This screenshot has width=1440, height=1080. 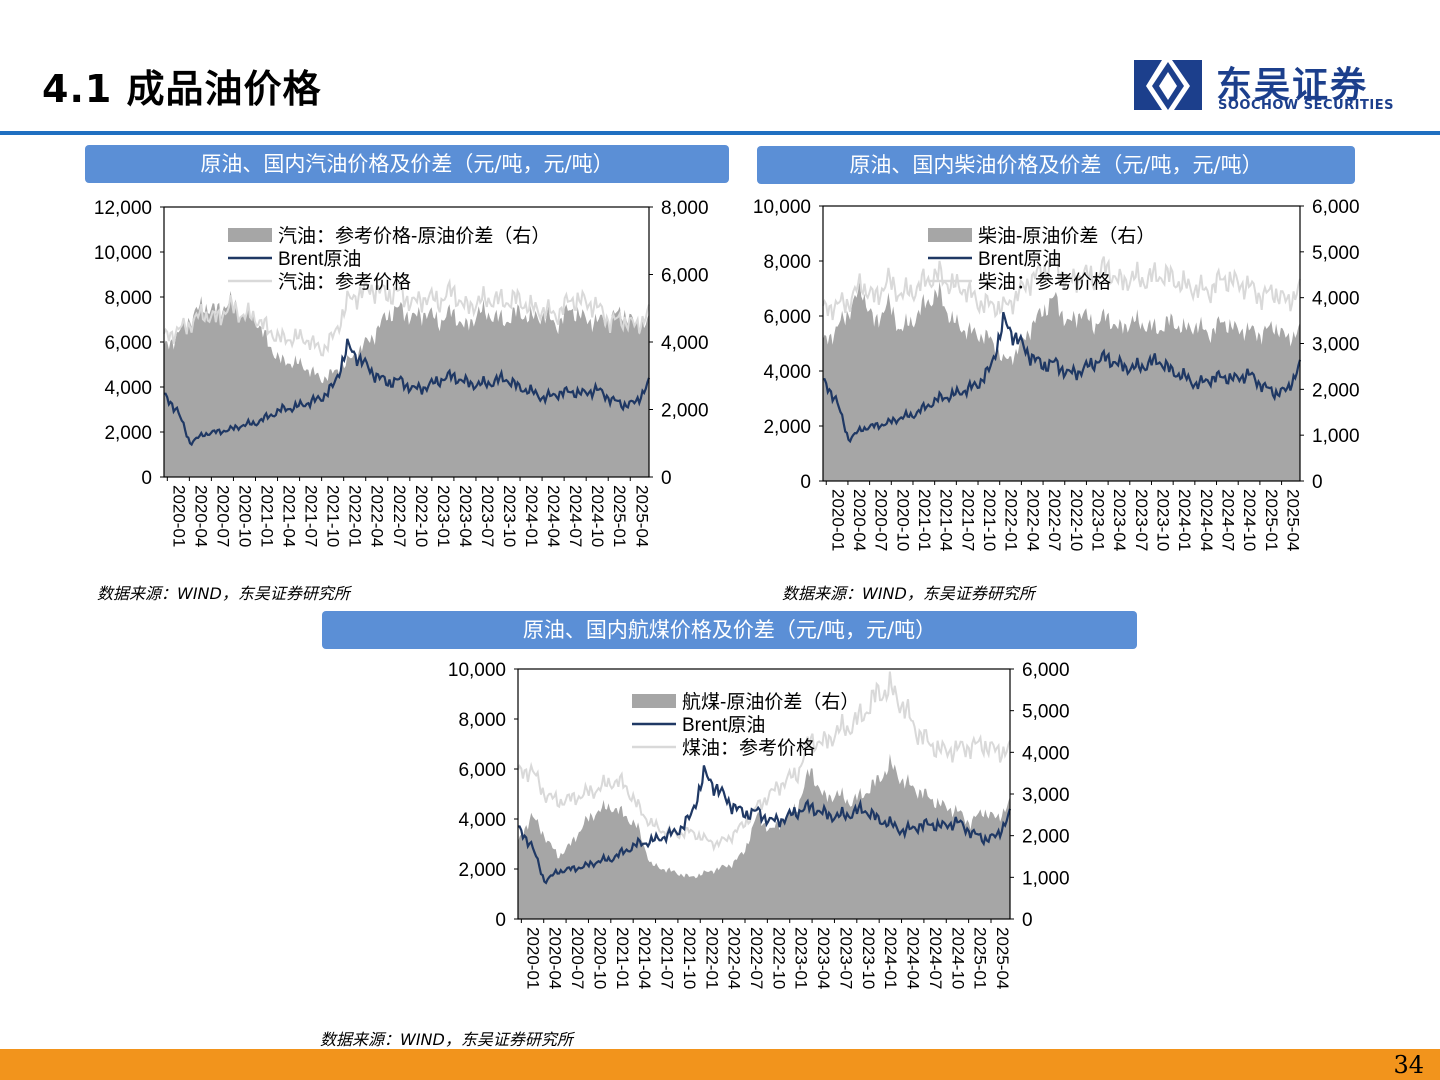 I want to click on x-axis-tick-label: 2020-04, so click(x=200, y=516).